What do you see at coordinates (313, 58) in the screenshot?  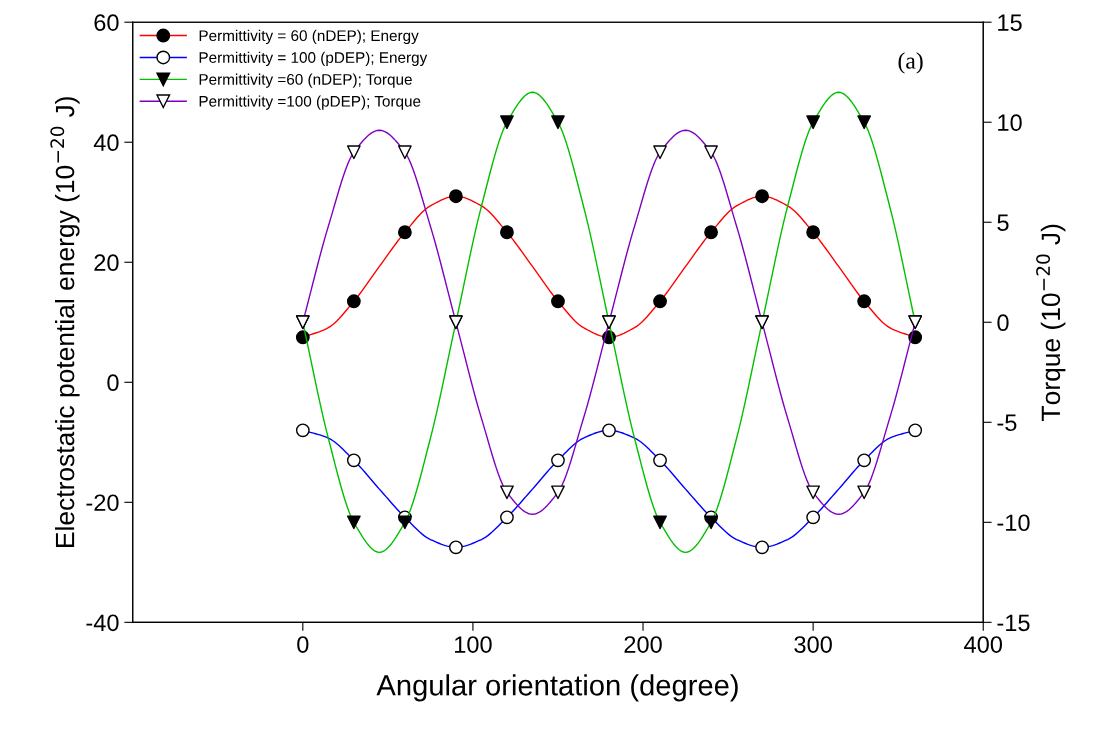 I see `legend-label: Permittivity = 100 (pDEP); Energy` at bounding box center [313, 58].